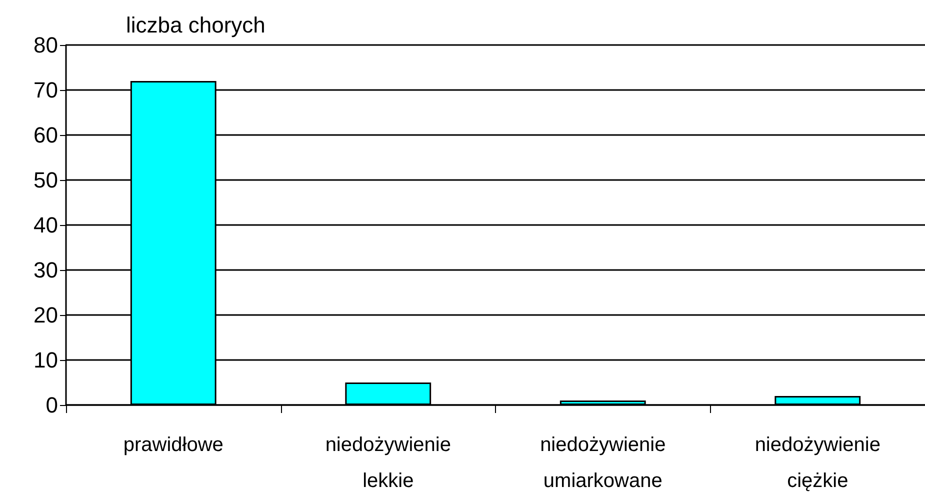  What do you see at coordinates (817, 463) in the screenshot?
I see `x-tick-label: niedożywienie ciężkie` at bounding box center [817, 463].